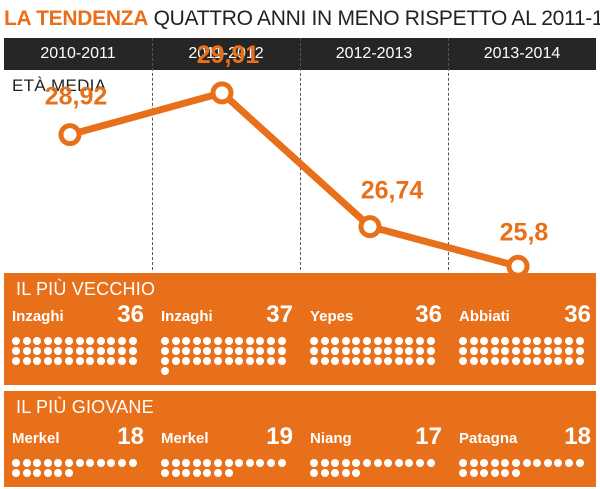  I want to click on youngest-panel-label: IL PIÙ GIOVANE, so click(85, 407).